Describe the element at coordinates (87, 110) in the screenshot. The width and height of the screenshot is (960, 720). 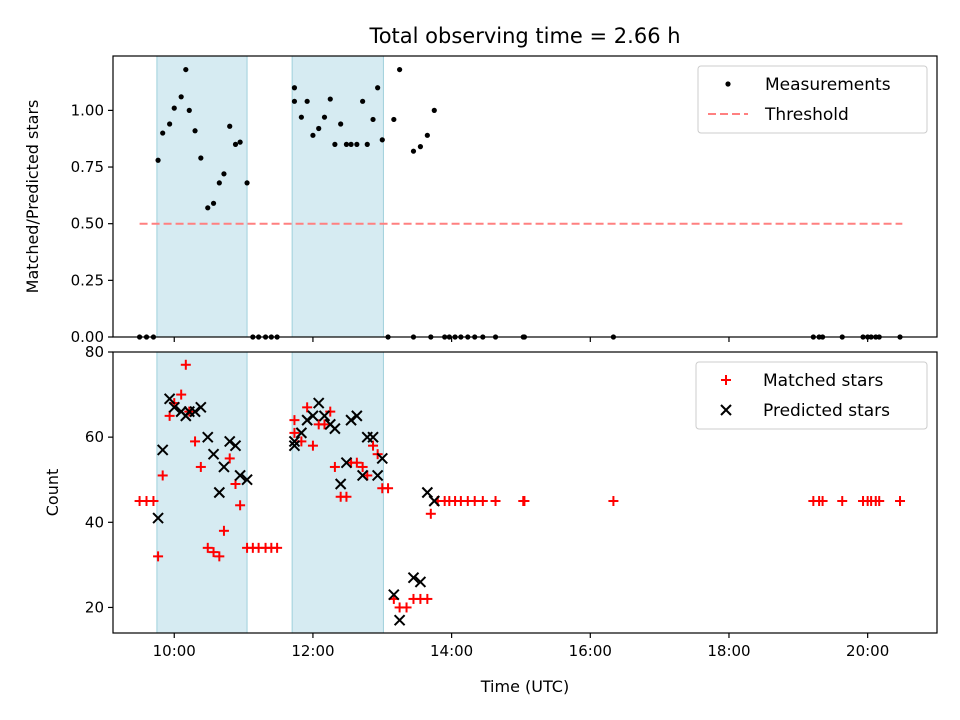
I see `y-tick-label: 1.00` at that location.